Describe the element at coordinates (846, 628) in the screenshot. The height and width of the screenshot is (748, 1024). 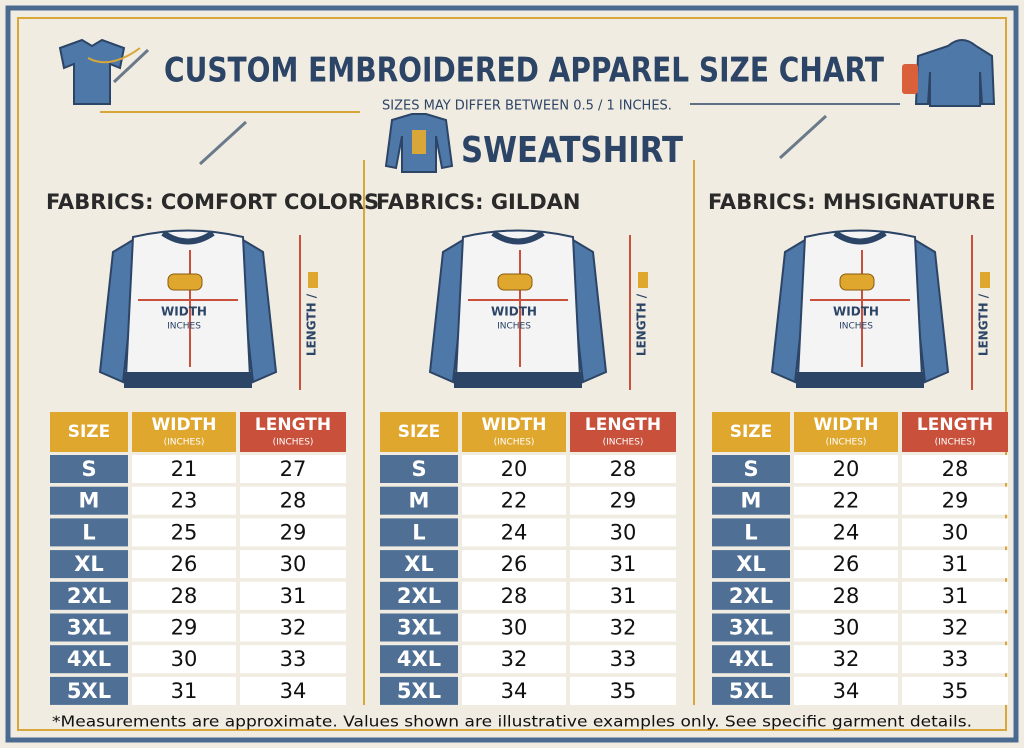
I see `value: 30` at that location.